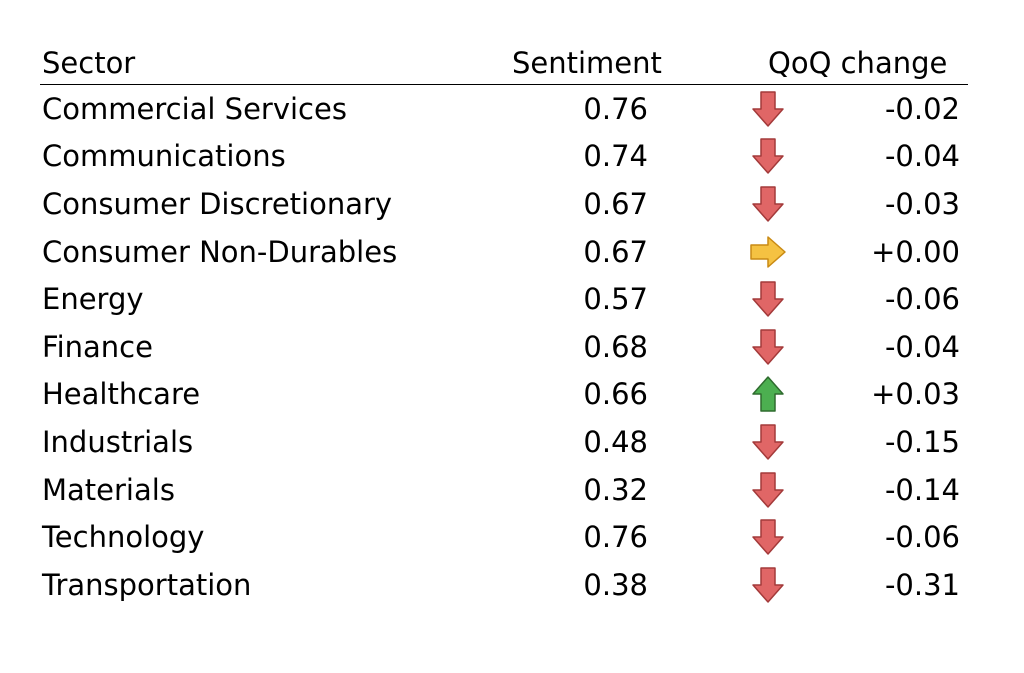  What do you see at coordinates (194, 108) in the screenshot?
I see `sector-name: Commercial Services` at bounding box center [194, 108].